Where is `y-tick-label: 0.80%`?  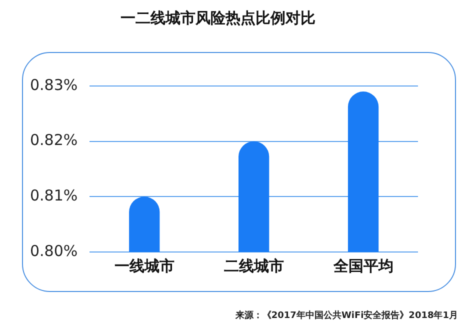 y-tick-label: 0.80% is located at coordinates (54, 251).